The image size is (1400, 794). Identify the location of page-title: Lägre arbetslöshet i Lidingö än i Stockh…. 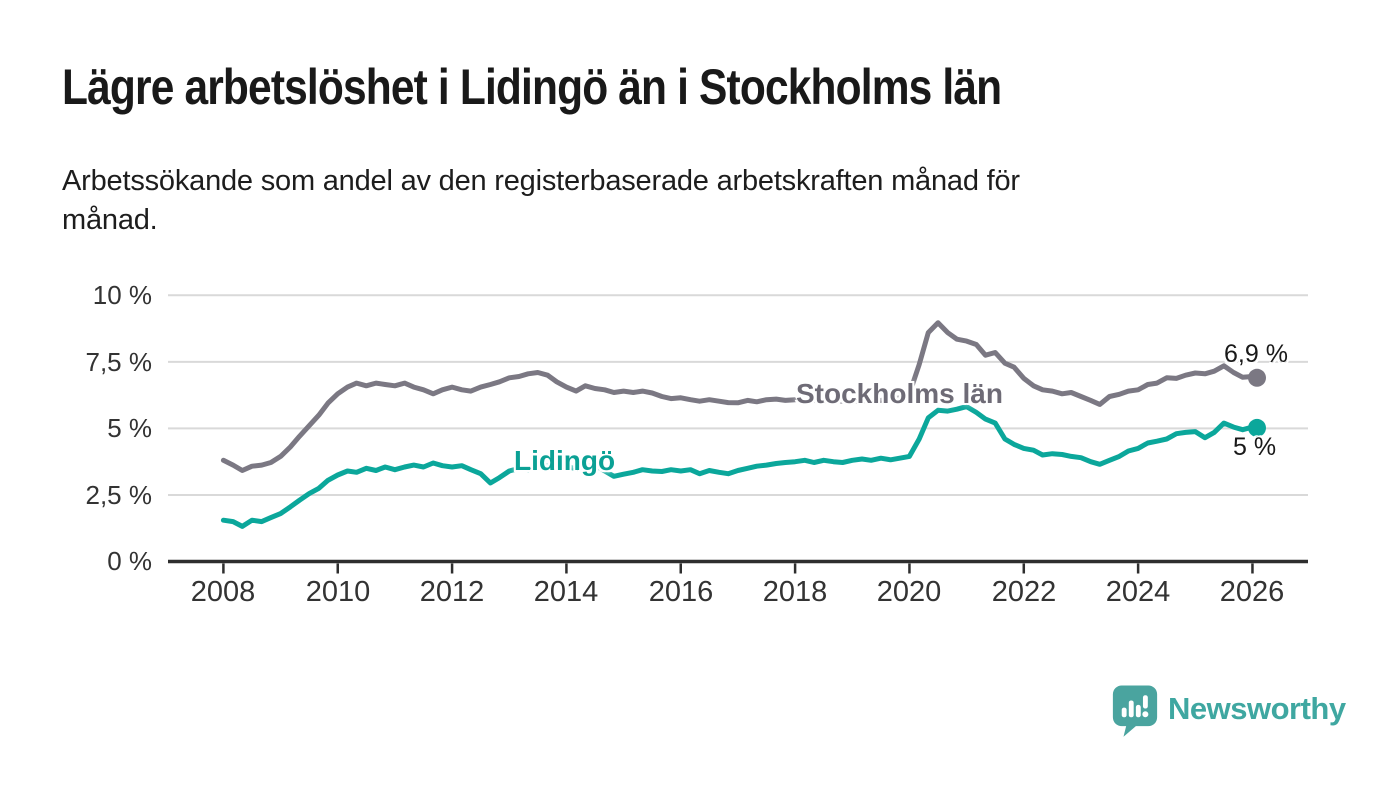
(532, 87).